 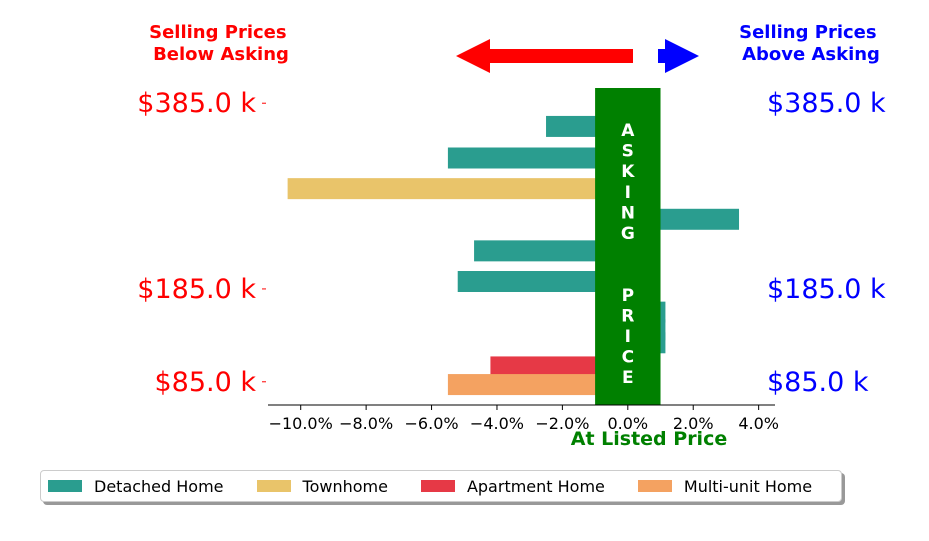 I want to click on legend-label-detached: Detached Home, so click(x=159, y=486).